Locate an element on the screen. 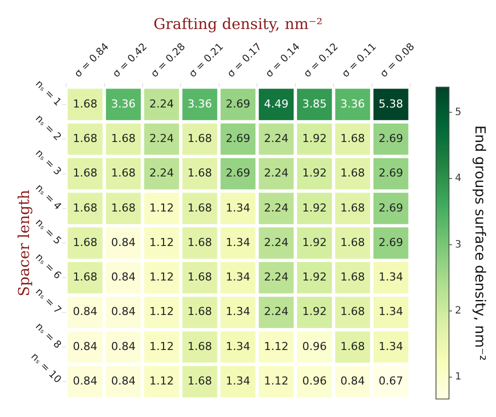 The image size is (496, 417). y-axis-title: Spacer length is located at coordinates (23, 242).